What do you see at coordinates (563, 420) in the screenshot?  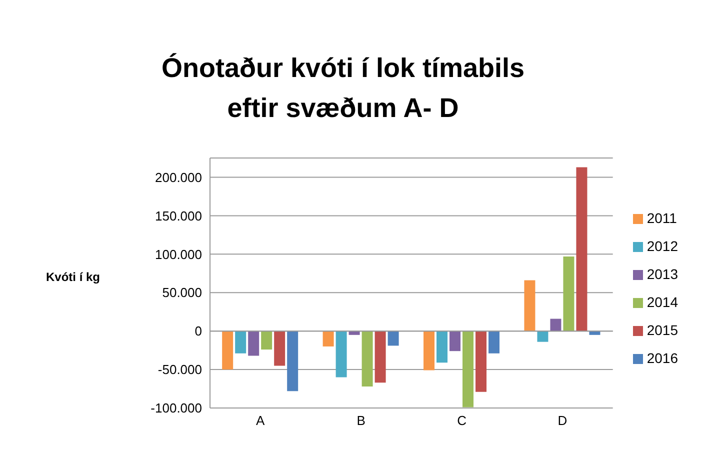 I see `x-tick-label: D` at bounding box center [563, 420].